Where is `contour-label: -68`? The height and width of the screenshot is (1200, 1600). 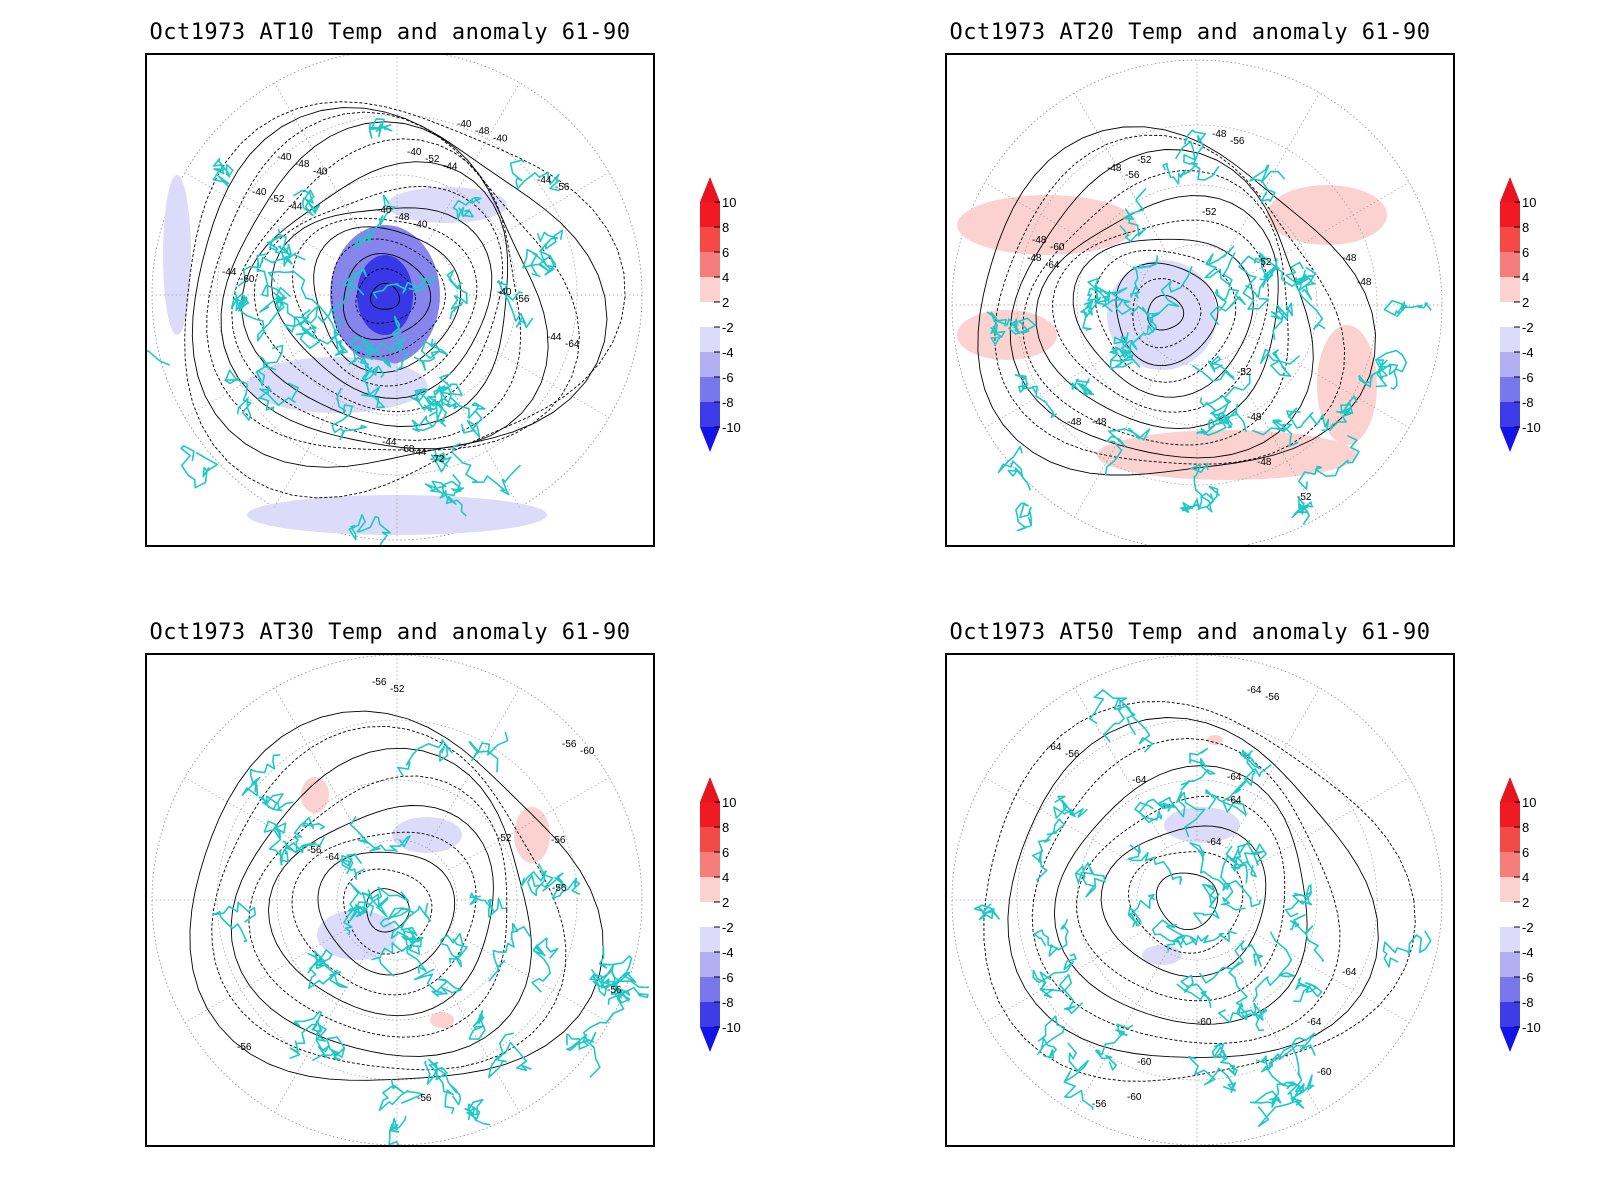
contour-label: -68 is located at coordinates (407, 449).